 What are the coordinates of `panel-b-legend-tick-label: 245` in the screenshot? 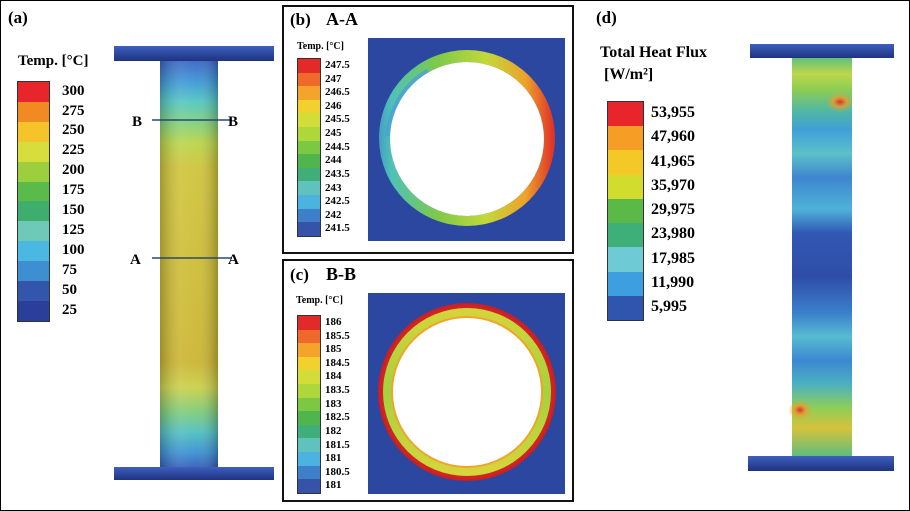 It's located at (333, 133).